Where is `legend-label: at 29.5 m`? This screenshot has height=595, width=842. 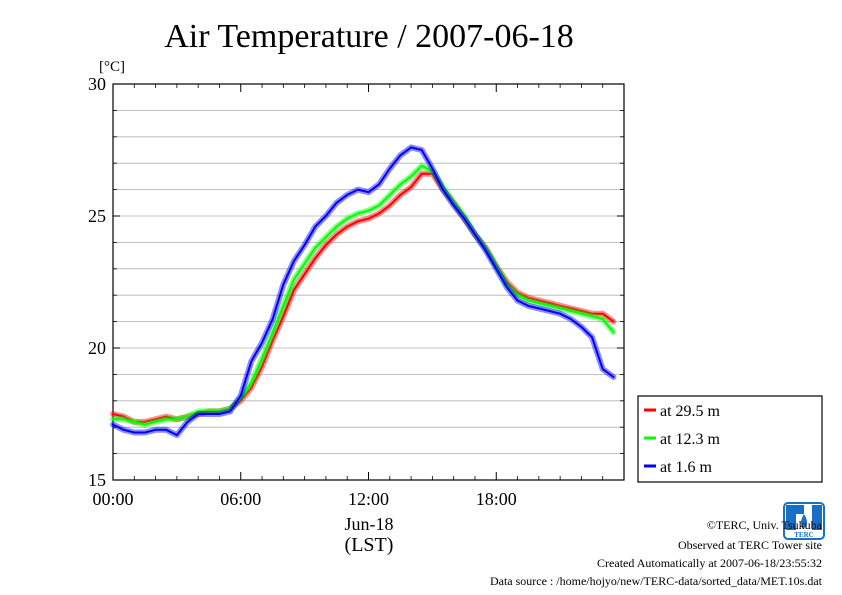
legend-label: at 29.5 m is located at coordinates (690, 411).